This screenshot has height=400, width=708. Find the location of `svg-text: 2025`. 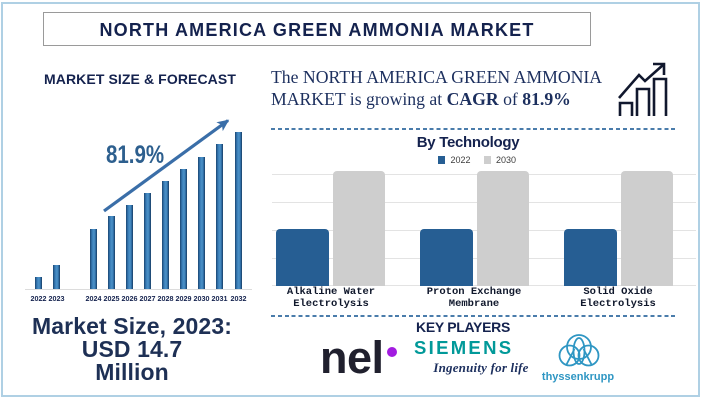

svg-text: 2025 is located at coordinates (112, 298).